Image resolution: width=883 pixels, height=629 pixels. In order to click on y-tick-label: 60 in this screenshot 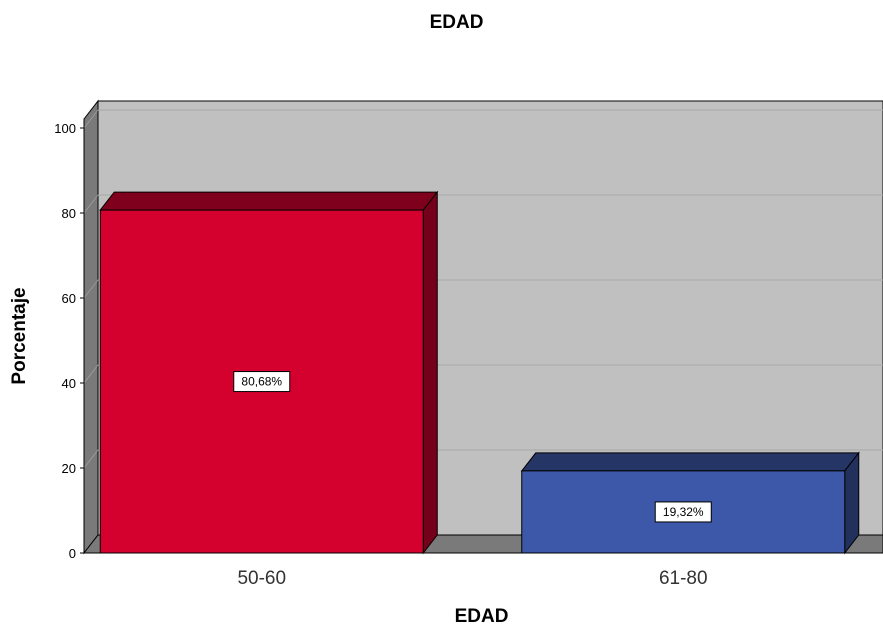, I will do `click(69, 298)`.